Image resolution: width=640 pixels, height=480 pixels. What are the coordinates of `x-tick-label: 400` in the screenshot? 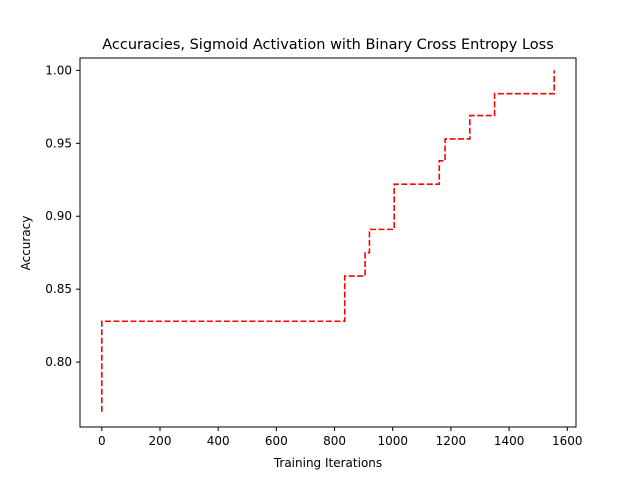 It's located at (218, 441).